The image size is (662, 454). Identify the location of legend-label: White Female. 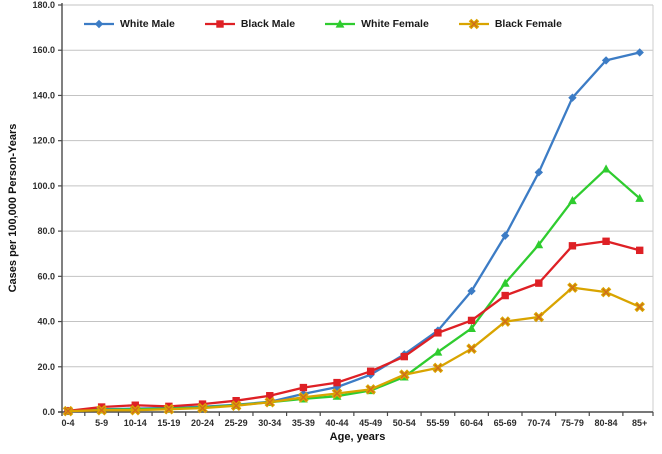
(395, 24).